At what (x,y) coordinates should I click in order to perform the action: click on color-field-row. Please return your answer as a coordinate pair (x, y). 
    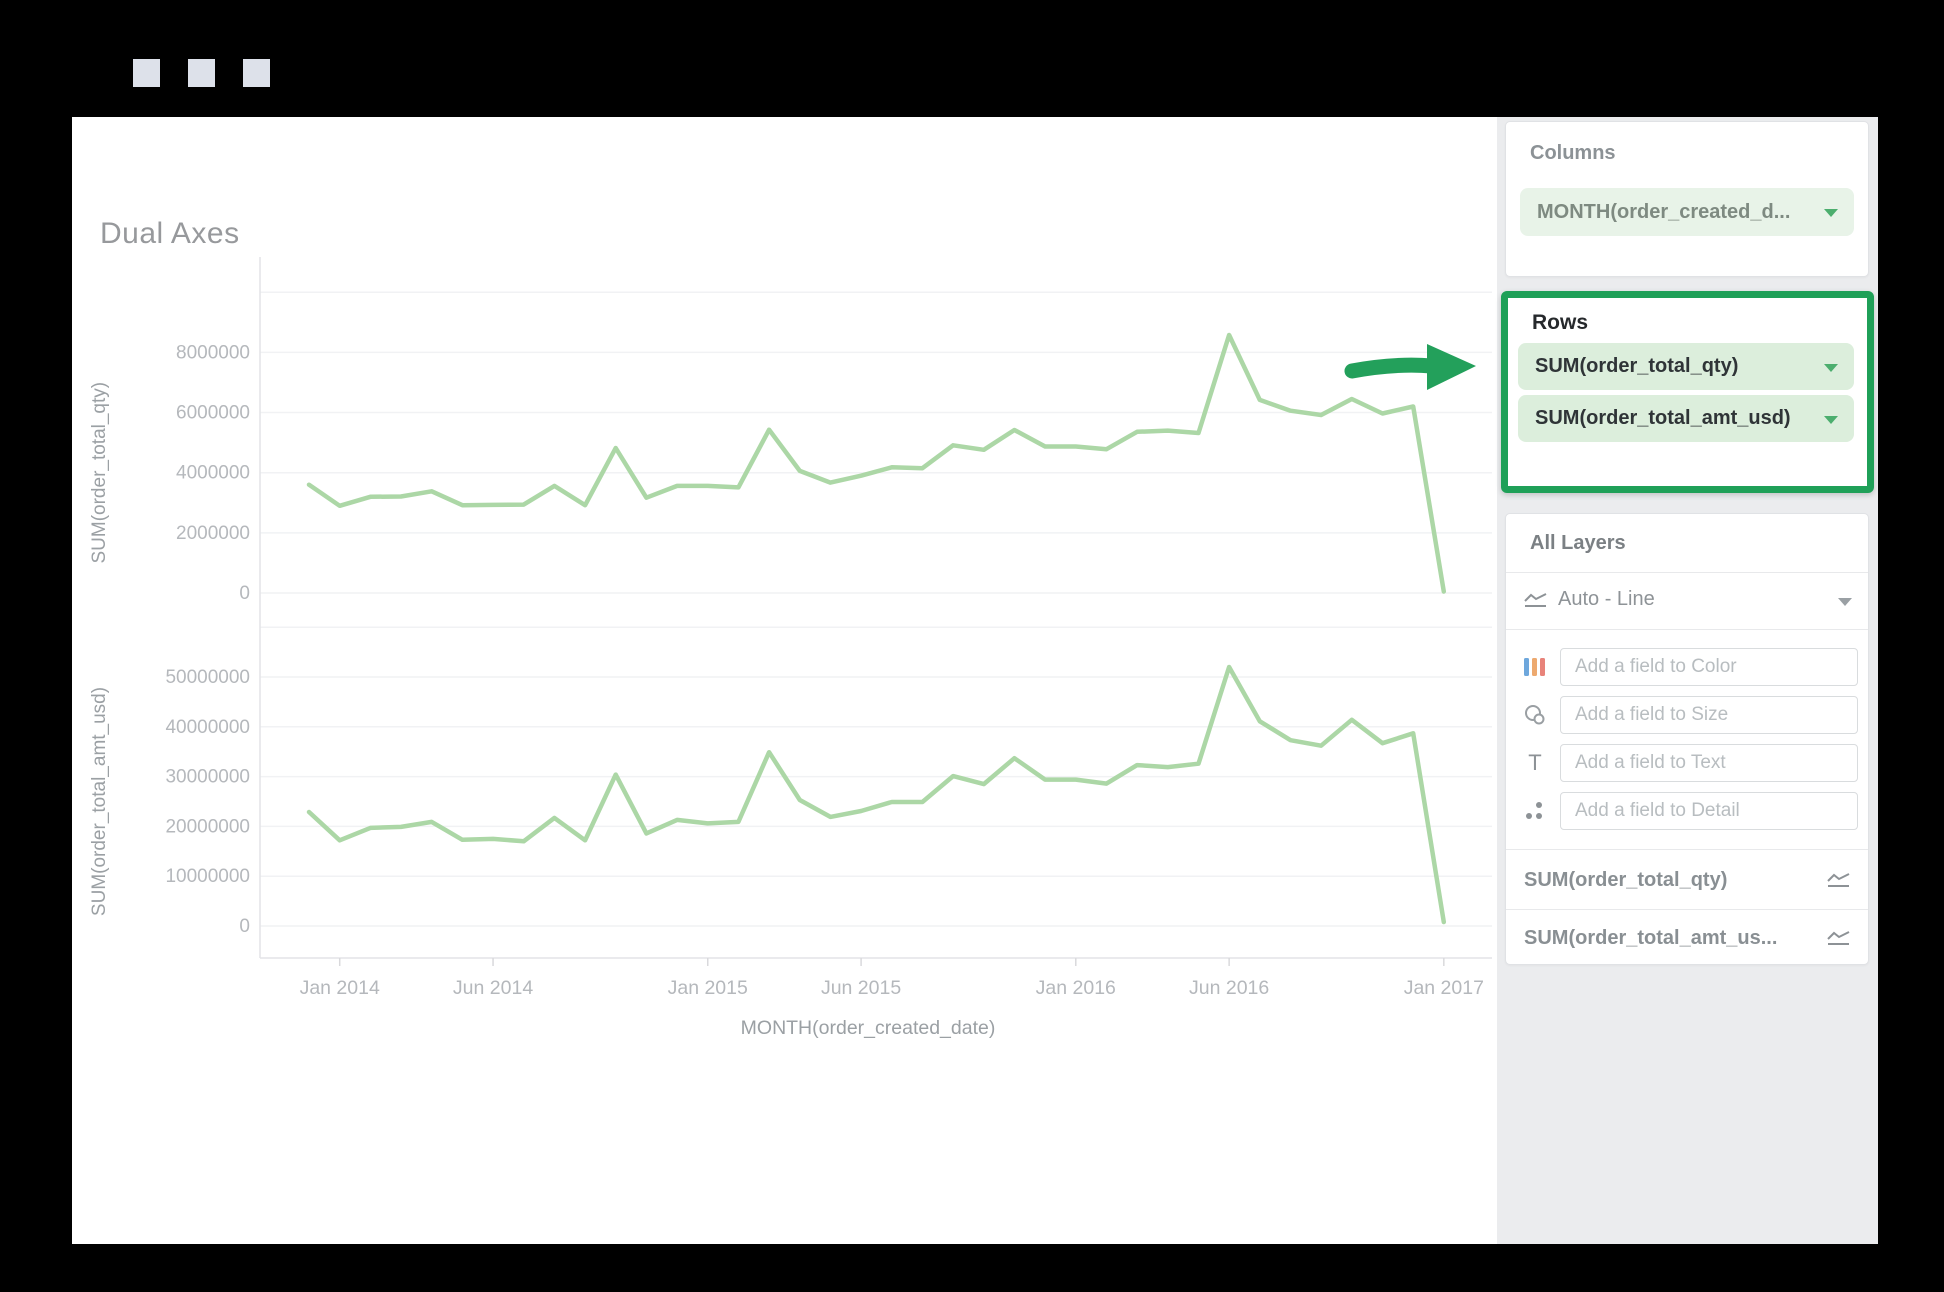
    Looking at the image, I should click on (1687, 667).